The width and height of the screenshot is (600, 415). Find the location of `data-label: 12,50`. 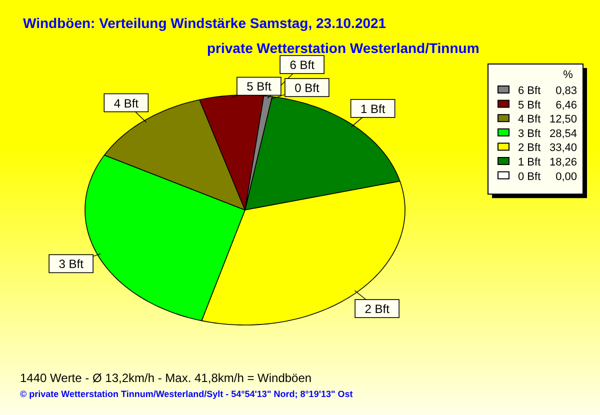

data-label: 12,50 is located at coordinates (563, 120).